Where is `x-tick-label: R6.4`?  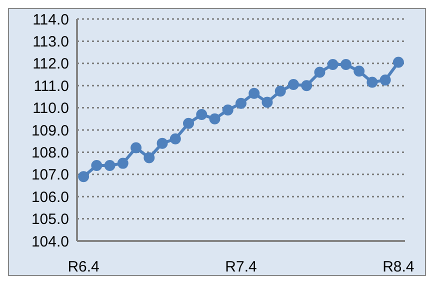 x-tick-label: R6.4 is located at coordinates (84, 267).